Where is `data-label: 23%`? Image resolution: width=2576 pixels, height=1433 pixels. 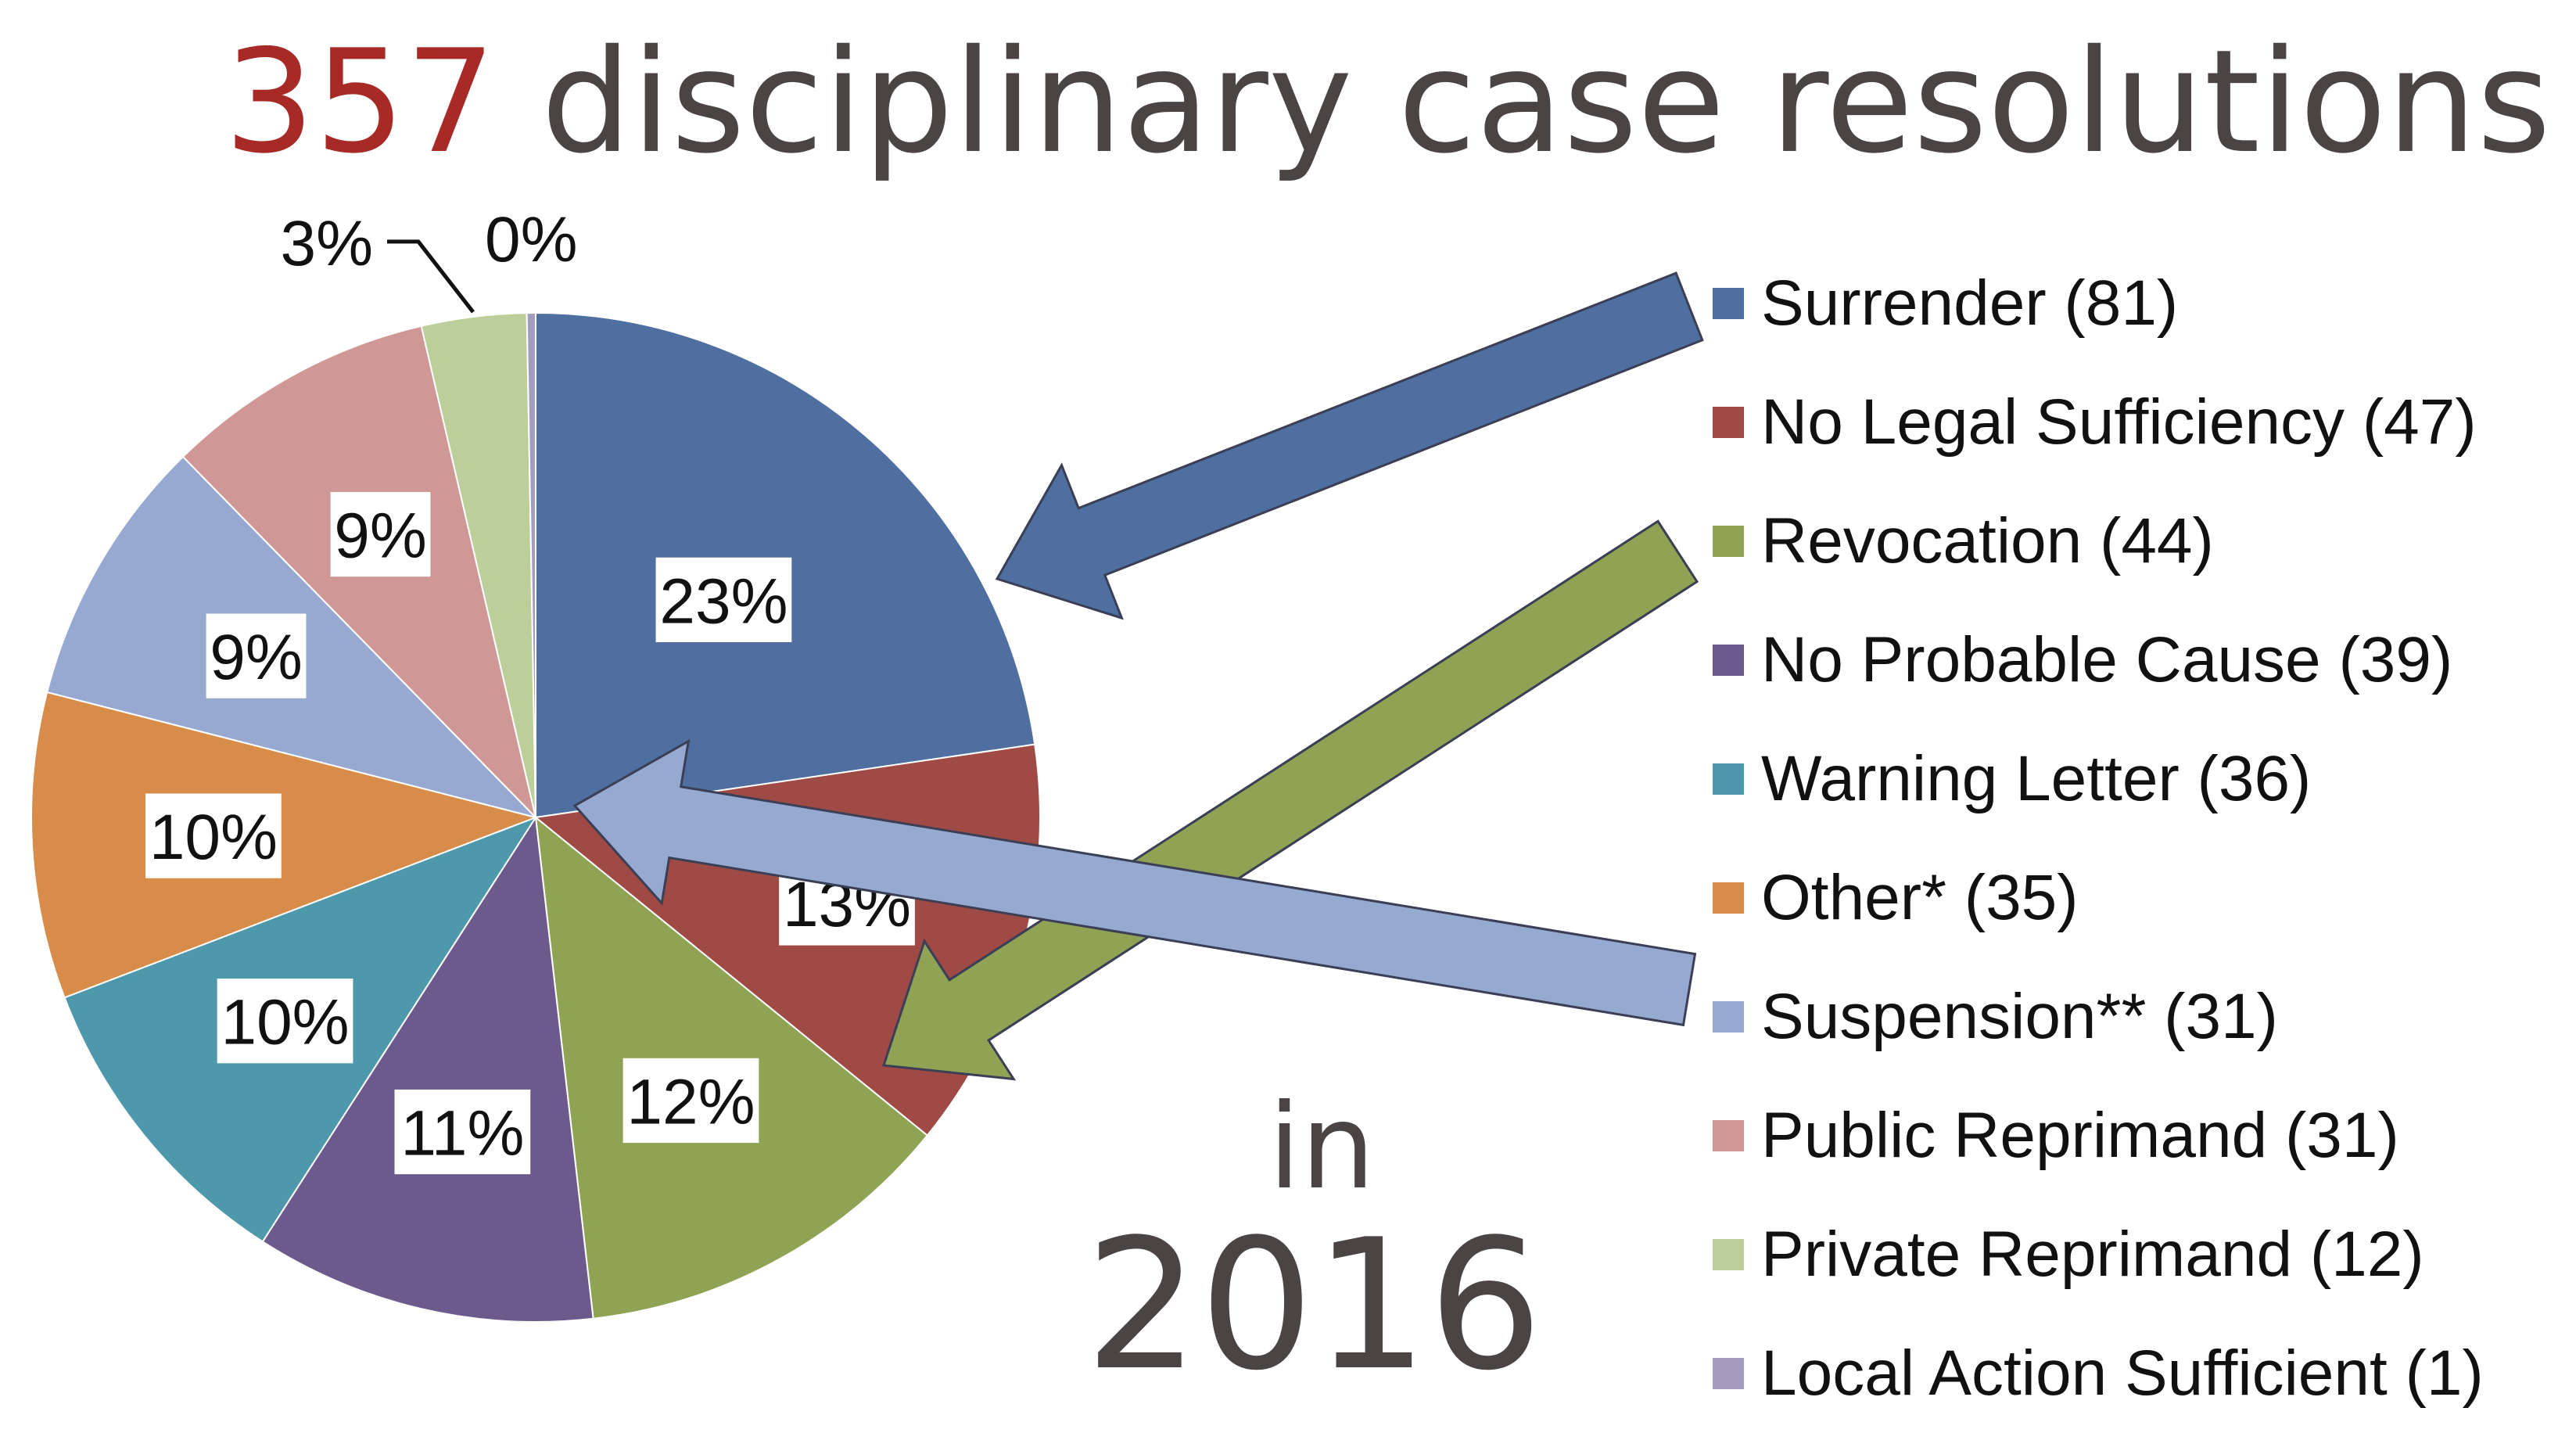 data-label: 23% is located at coordinates (723, 601).